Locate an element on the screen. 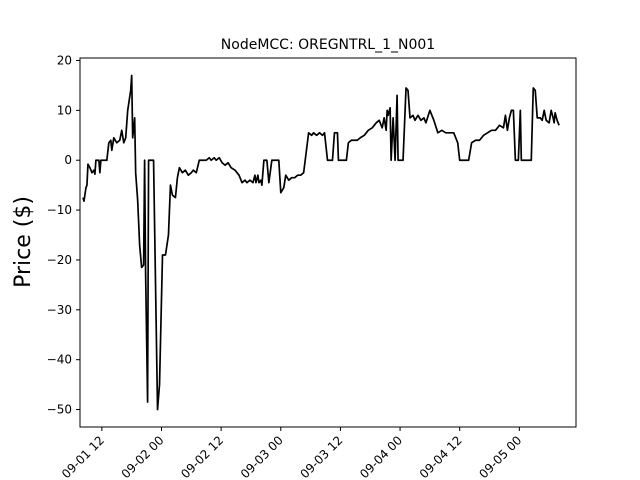  x-tick-label: 09-02 12 is located at coordinates (202, 456).